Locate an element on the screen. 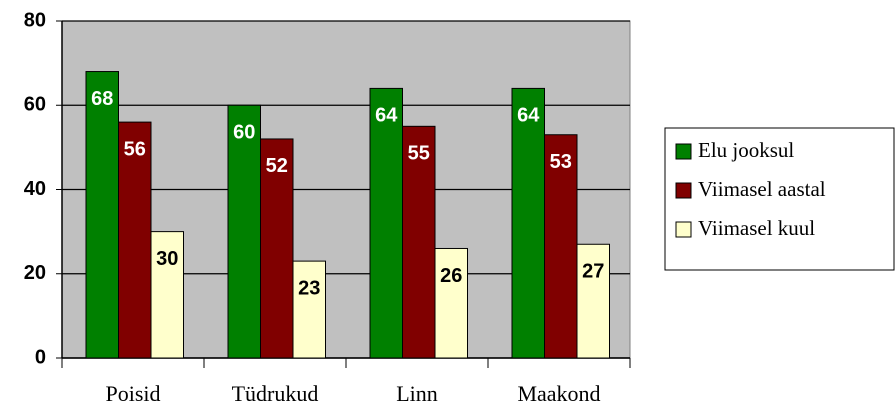  y-tick-label: 20 is located at coordinates (35, 273).